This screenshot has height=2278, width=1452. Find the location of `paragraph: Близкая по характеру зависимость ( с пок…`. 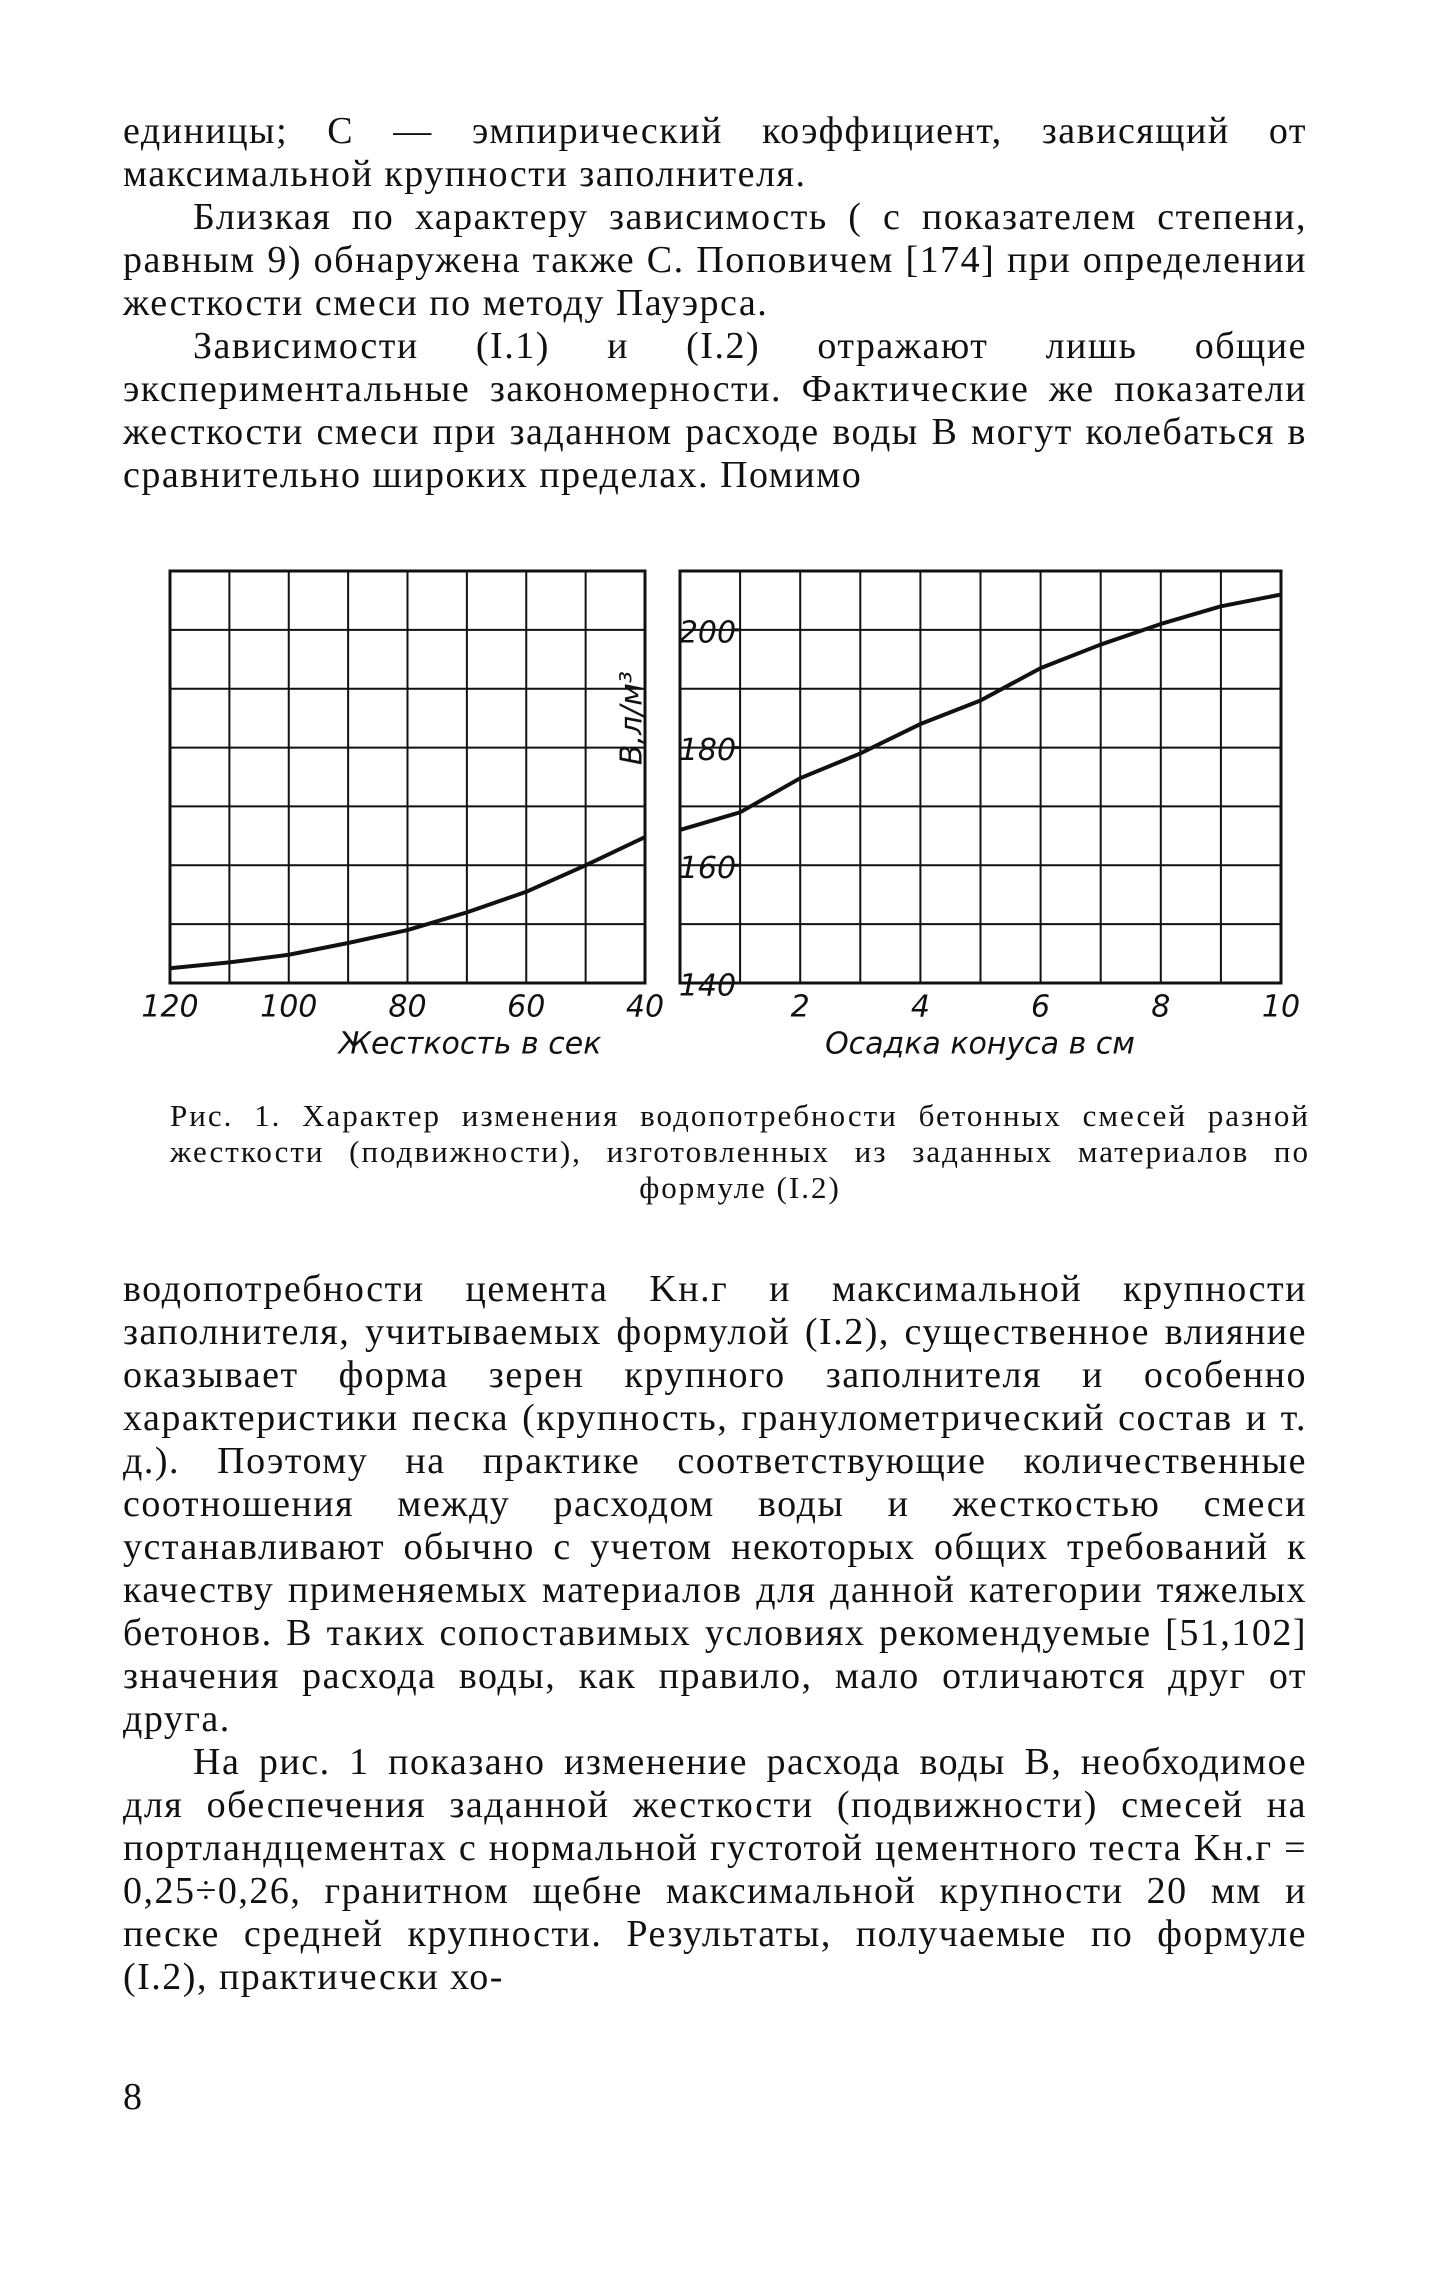

paragraph: Близкая по характеру зависимость ( с пок… is located at coordinates (715, 260).